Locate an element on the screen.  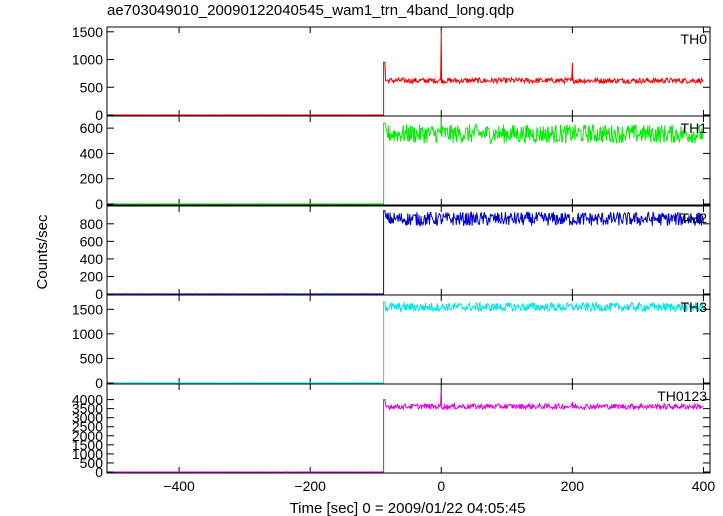
y-tick-label: 800 is located at coordinates (92, 224).